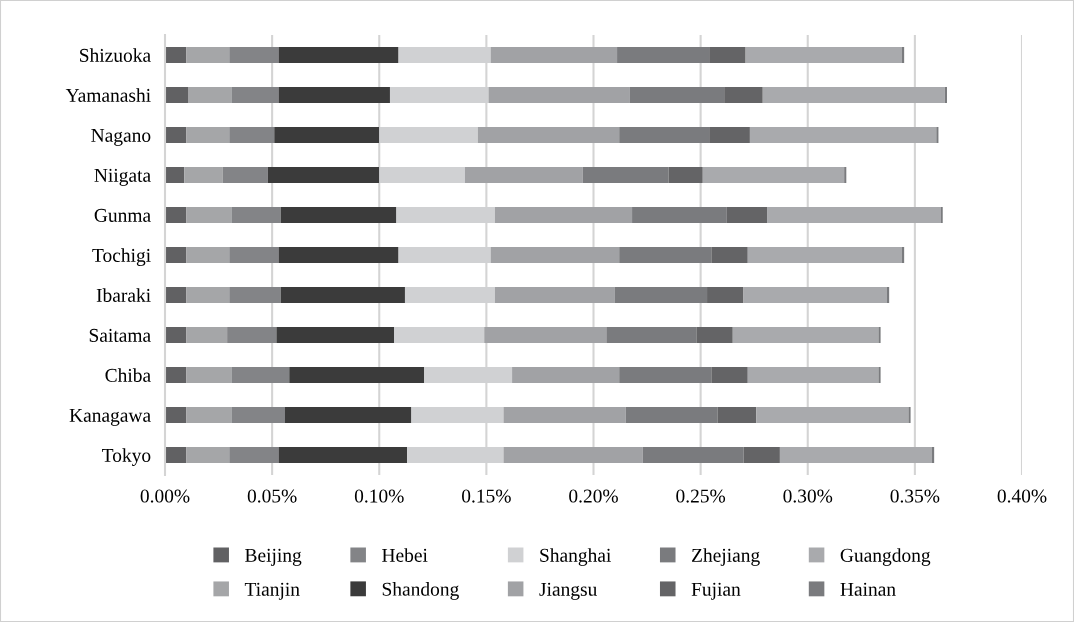 This screenshot has width=1074, height=622. What do you see at coordinates (115, 55) in the screenshot?
I see `y-tick-label: Shizuoka` at bounding box center [115, 55].